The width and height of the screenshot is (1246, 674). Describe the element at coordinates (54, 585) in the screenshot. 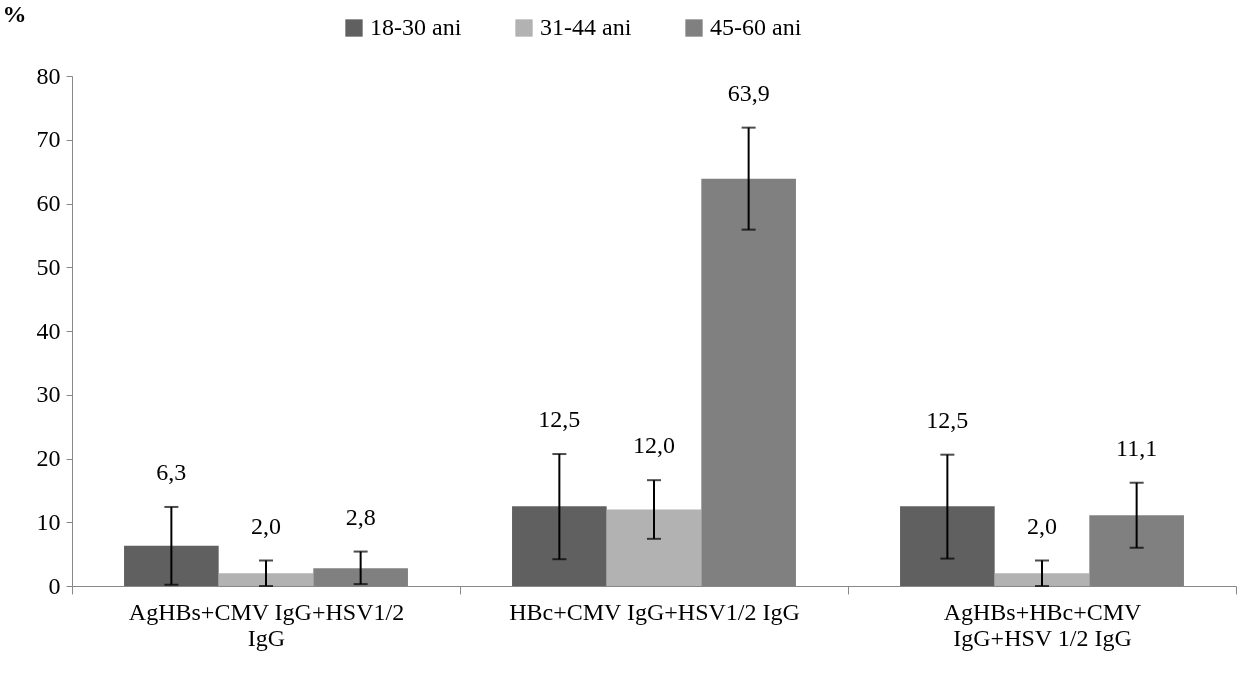

I see `y-tick-label: 0` at that location.